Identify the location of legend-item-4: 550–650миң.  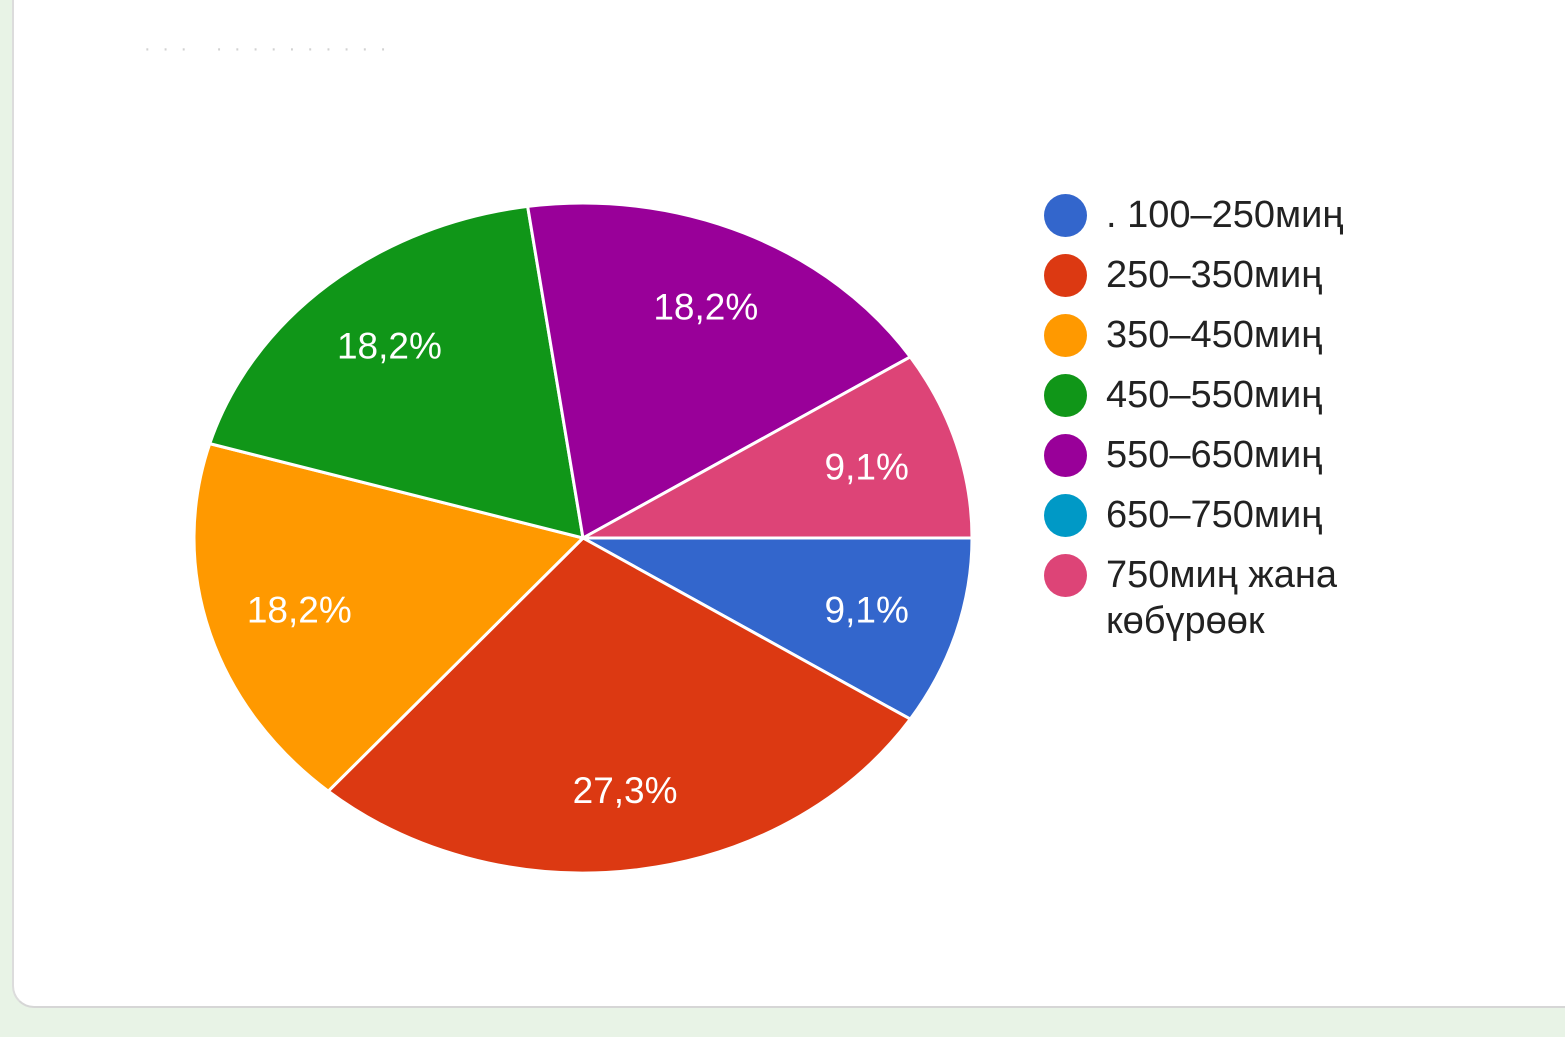
(1225, 455).